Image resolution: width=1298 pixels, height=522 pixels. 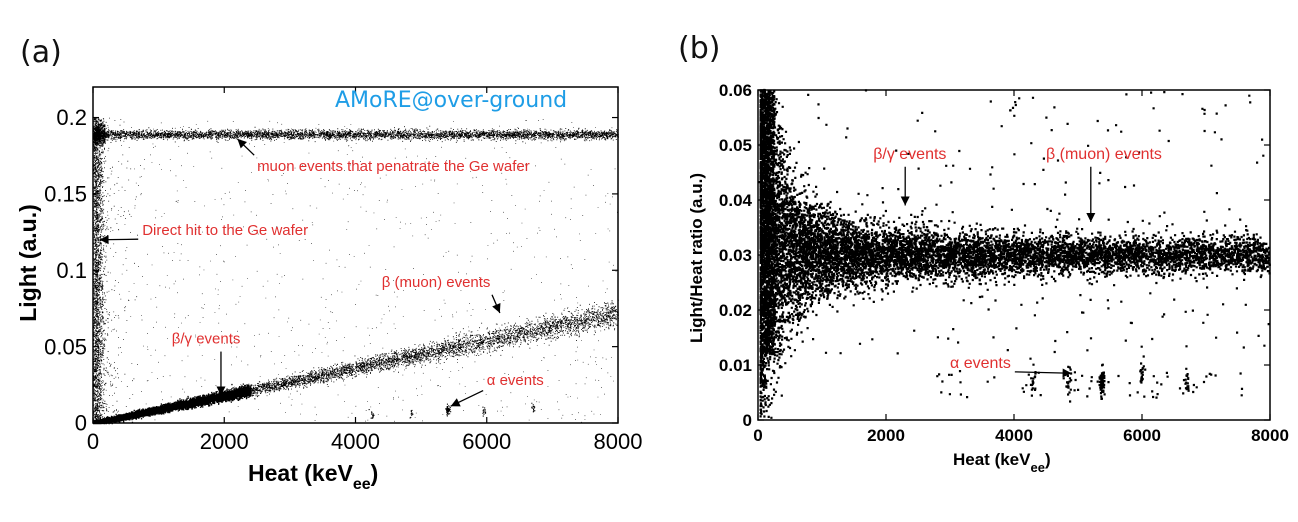 What do you see at coordinates (1017, 262) in the screenshot?
I see `panel-b-annotations: β/γ events β (muon) events α events` at bounding box center [1017, 262].